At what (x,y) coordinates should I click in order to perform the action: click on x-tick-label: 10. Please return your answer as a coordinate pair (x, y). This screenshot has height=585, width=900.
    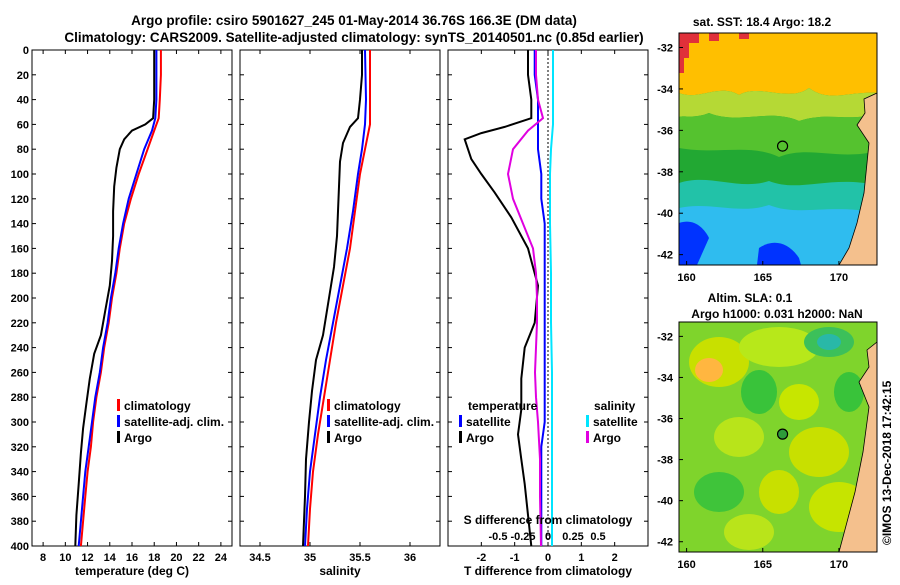
    Looking at the image, I should click on (65, 558).